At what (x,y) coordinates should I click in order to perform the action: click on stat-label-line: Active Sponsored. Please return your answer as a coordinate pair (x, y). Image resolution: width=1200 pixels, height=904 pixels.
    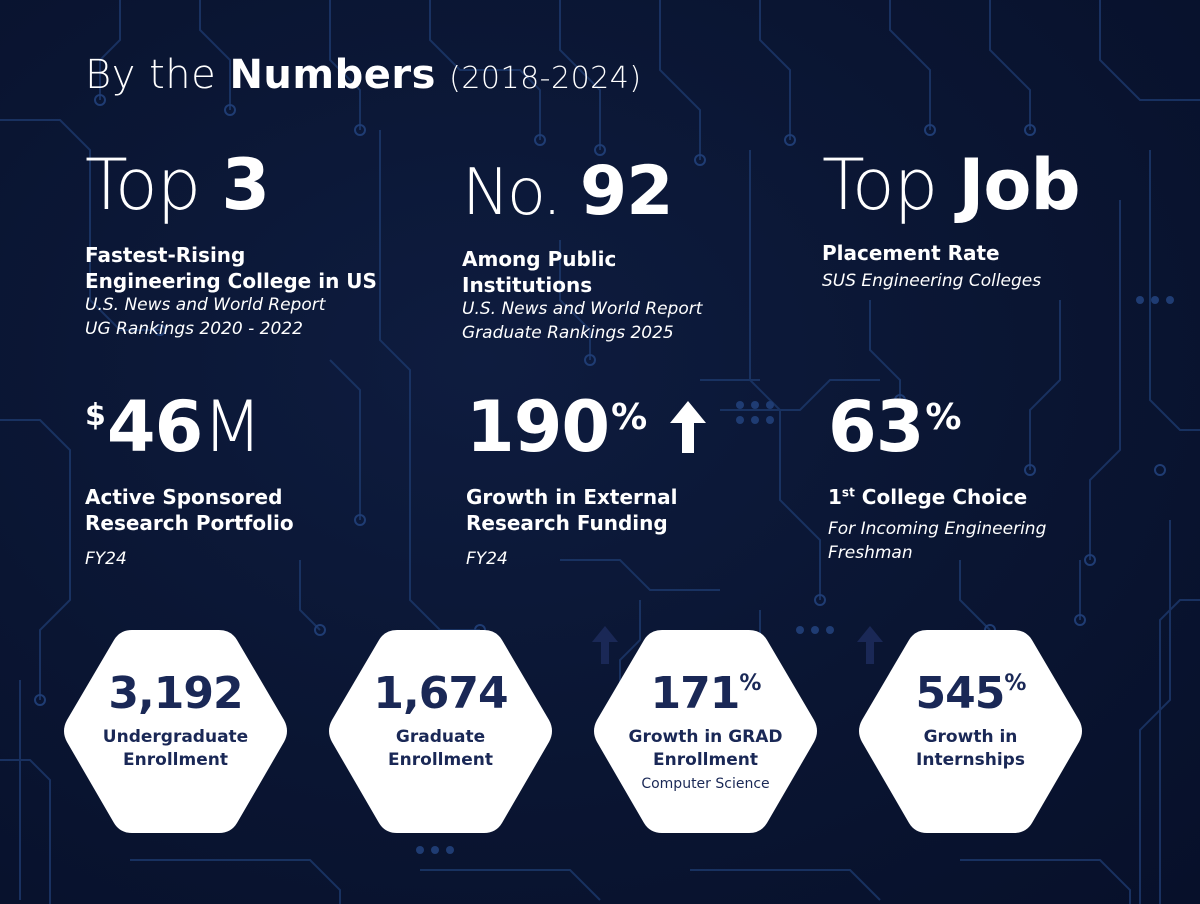
    Looking at the image, I should click on (184, 497).